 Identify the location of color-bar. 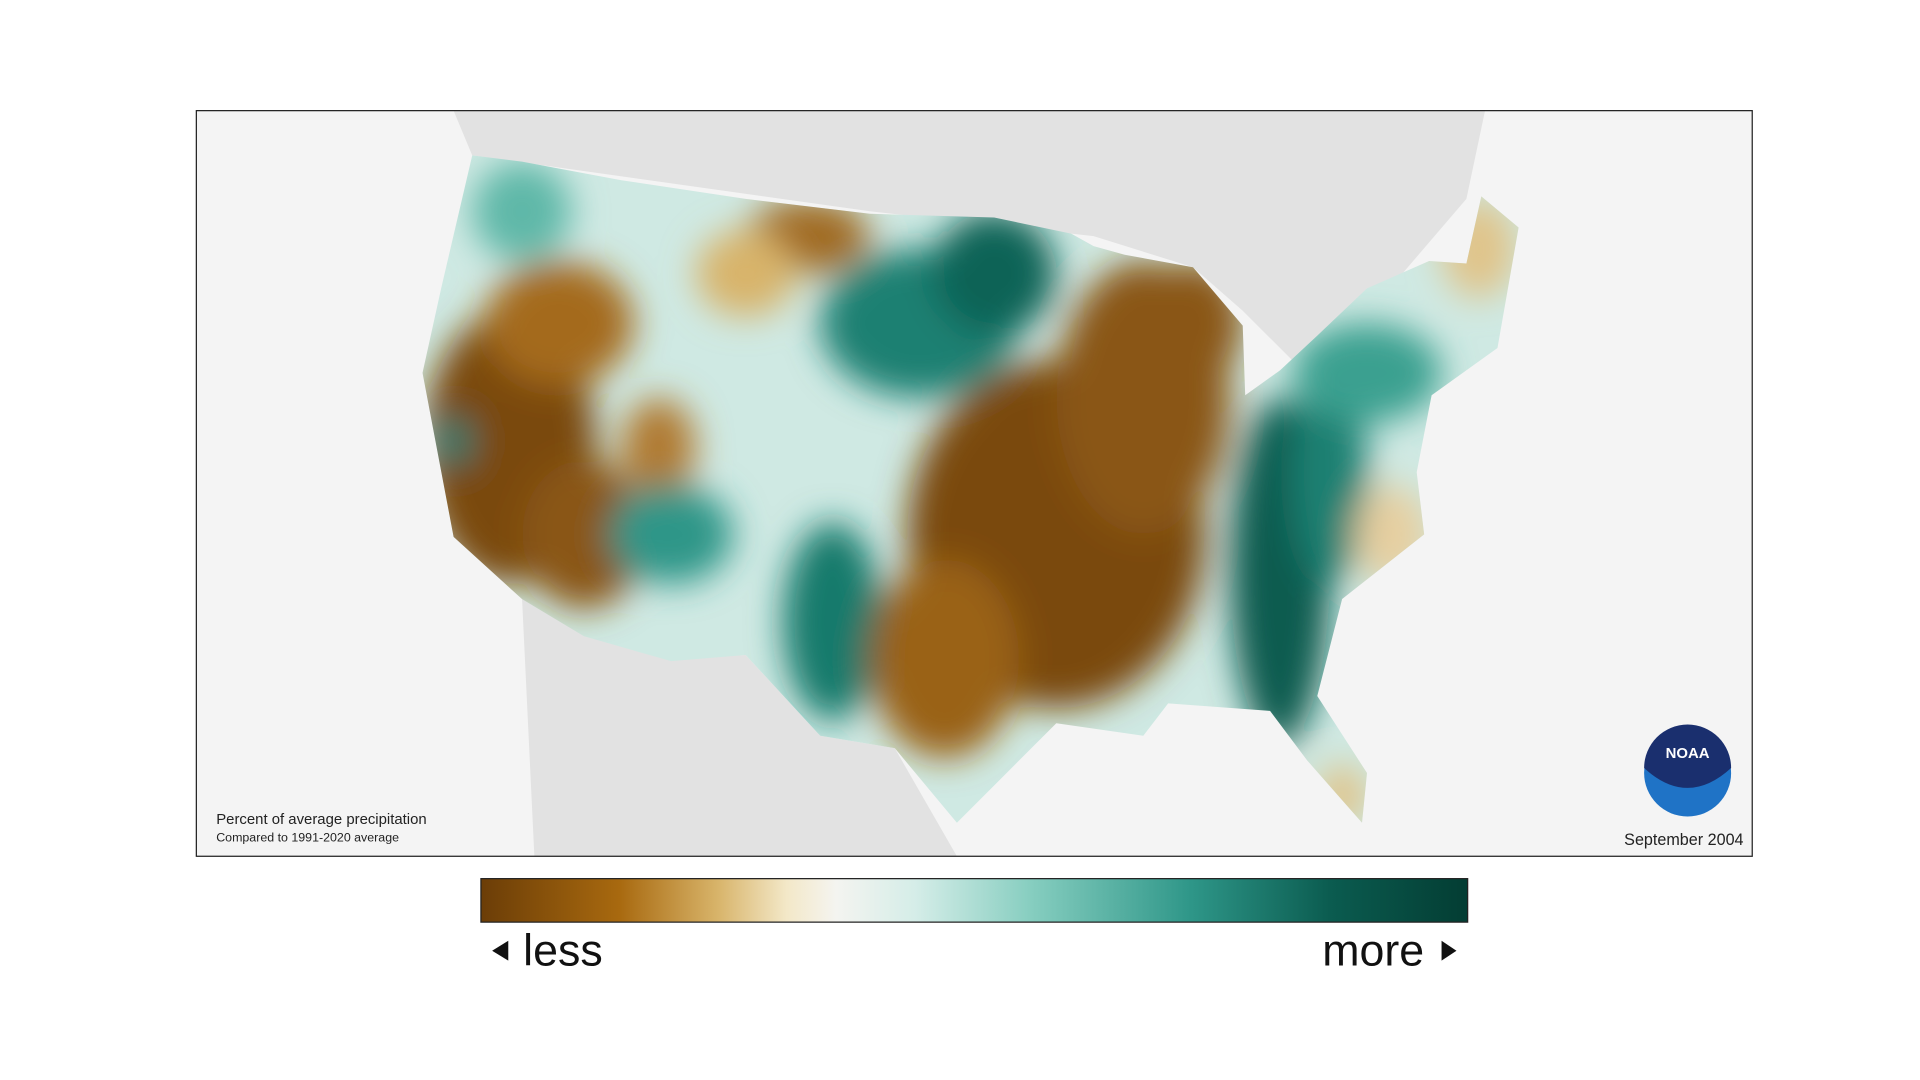
(974, 900).